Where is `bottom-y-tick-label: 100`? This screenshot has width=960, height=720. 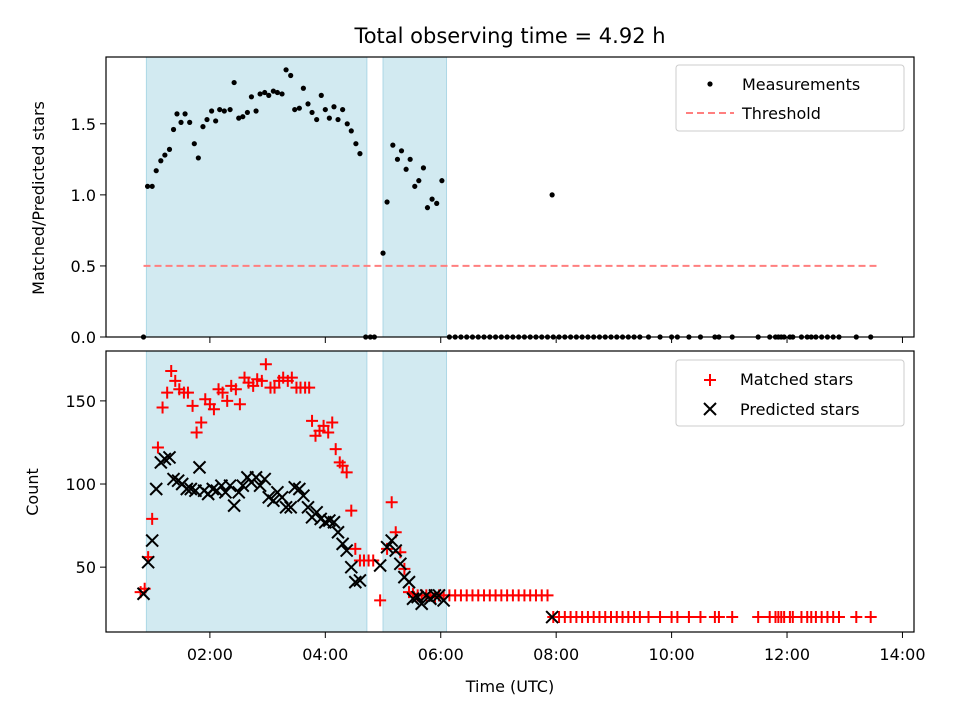
bottom-y-tick-label: 100 is located at coordinates (80, 484).